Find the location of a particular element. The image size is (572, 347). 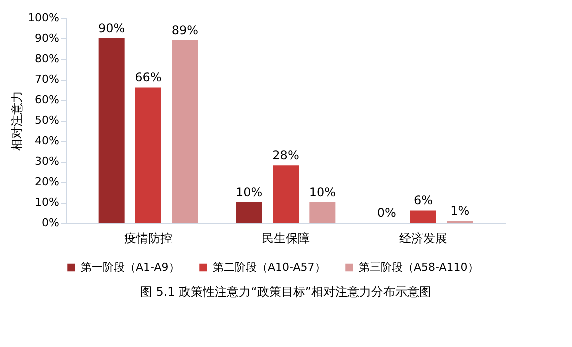

y-tick-label: 80% is located at coordinates (47, 59).